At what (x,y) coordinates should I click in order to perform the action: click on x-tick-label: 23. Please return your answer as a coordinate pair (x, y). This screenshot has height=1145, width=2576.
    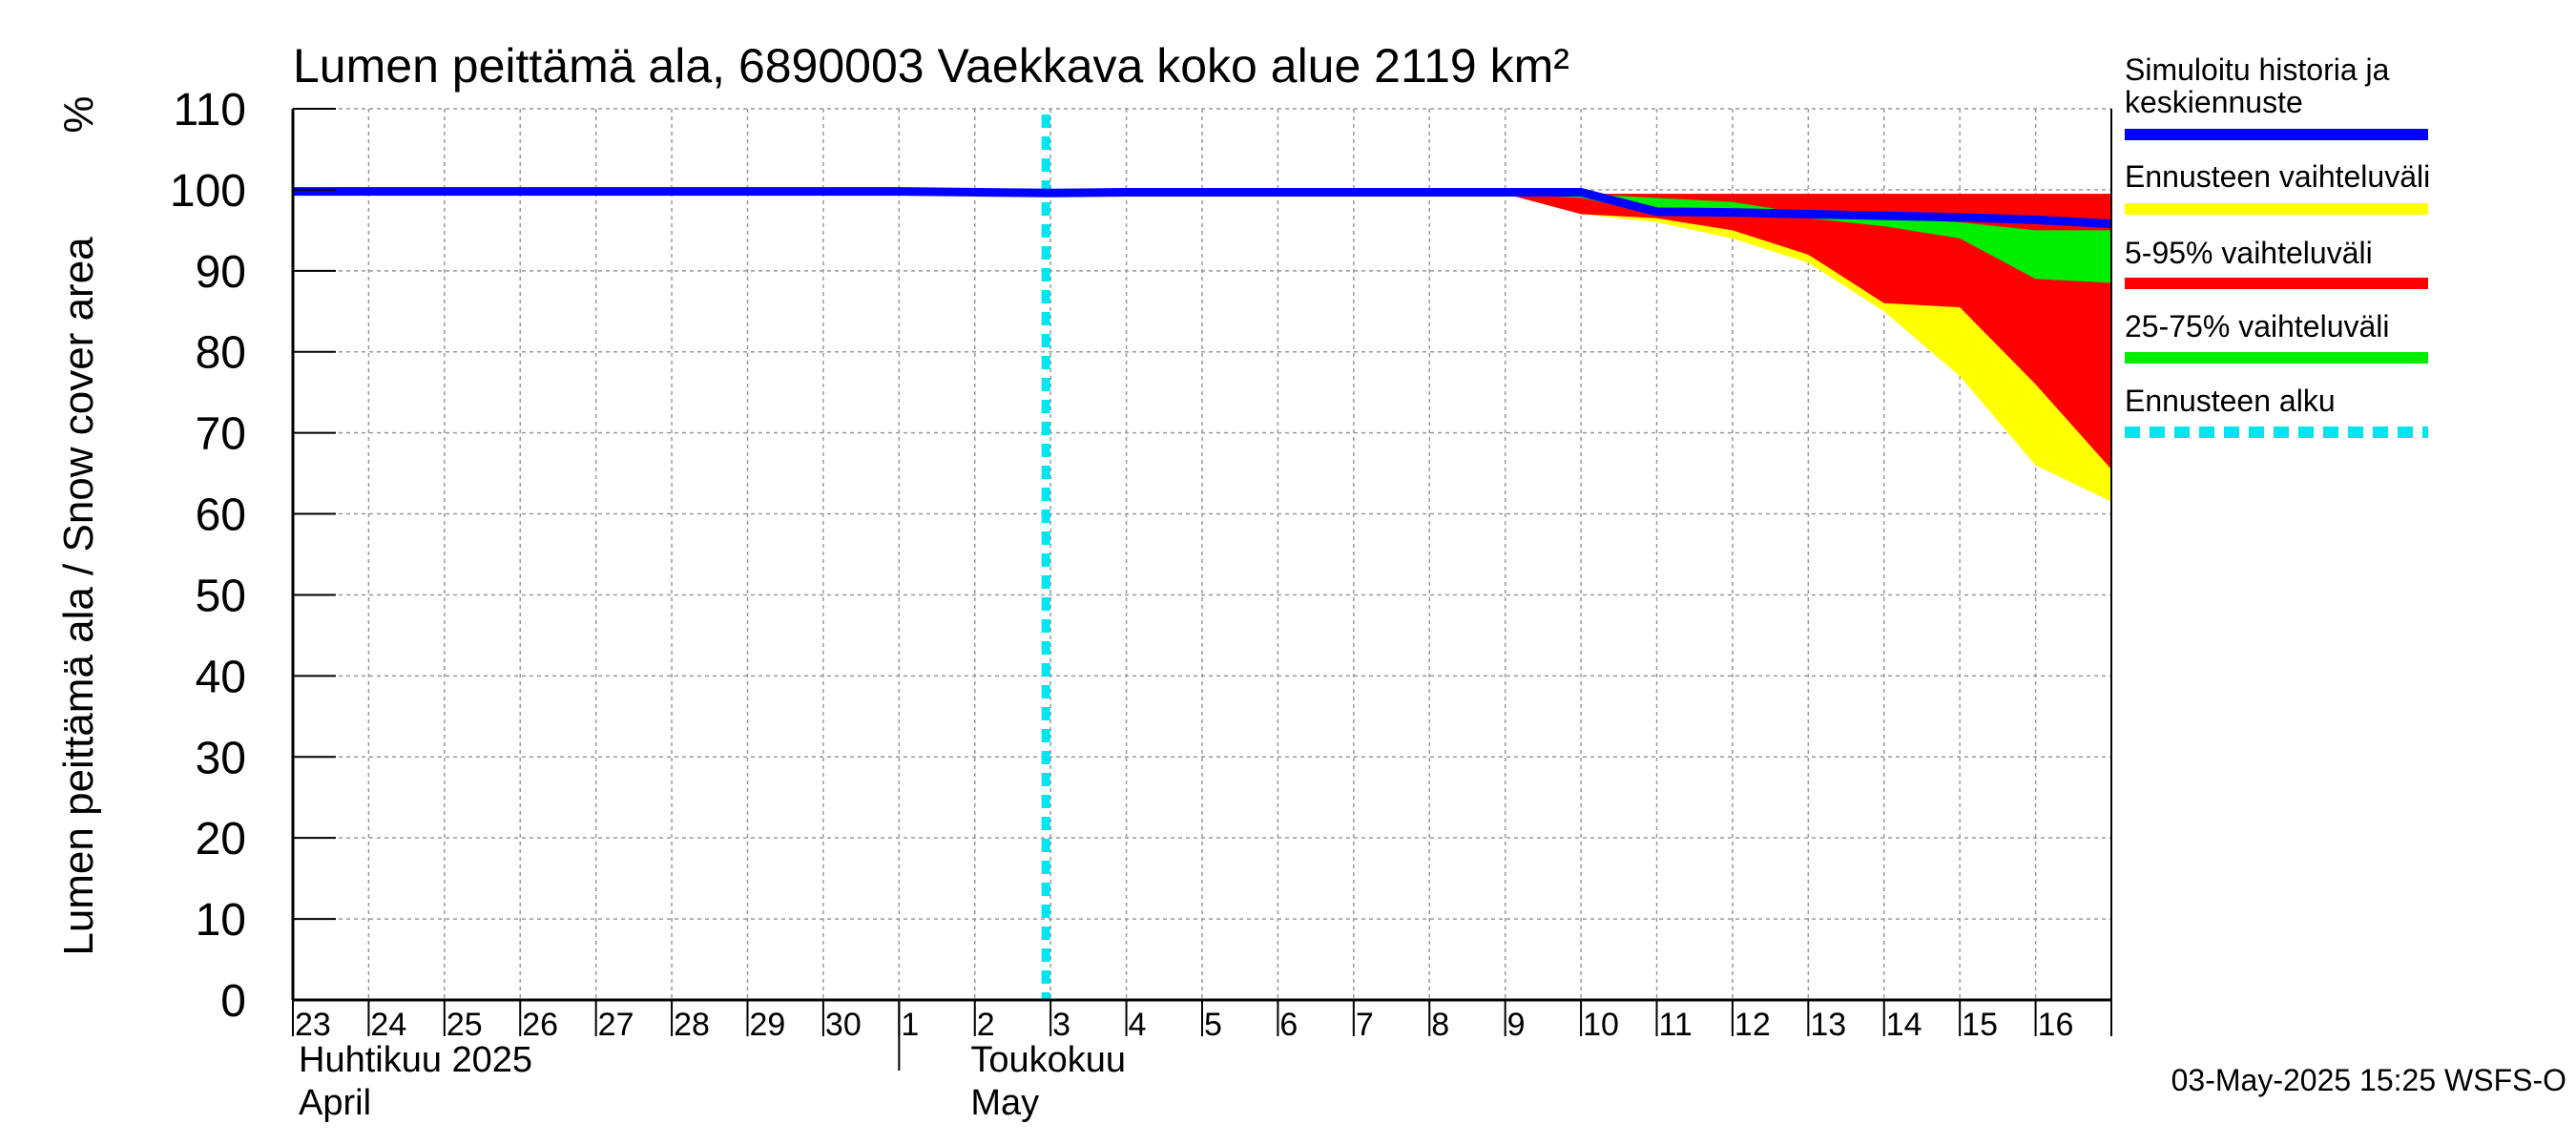
    Looking at the image, I should click on (313, 1025).